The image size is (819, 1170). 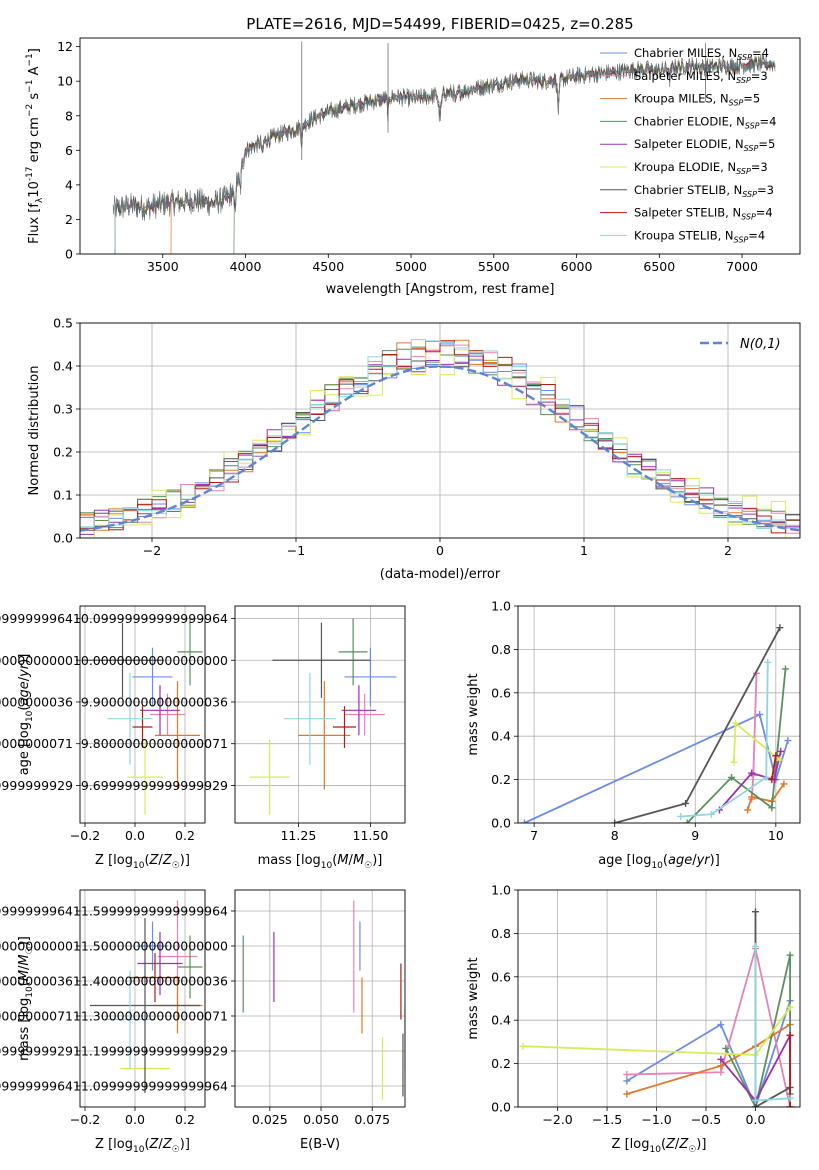 What do you see at coordinates (152, 550) in the screenshot?
I see `x-tick-label: −2` at bounding box center [152, 550].